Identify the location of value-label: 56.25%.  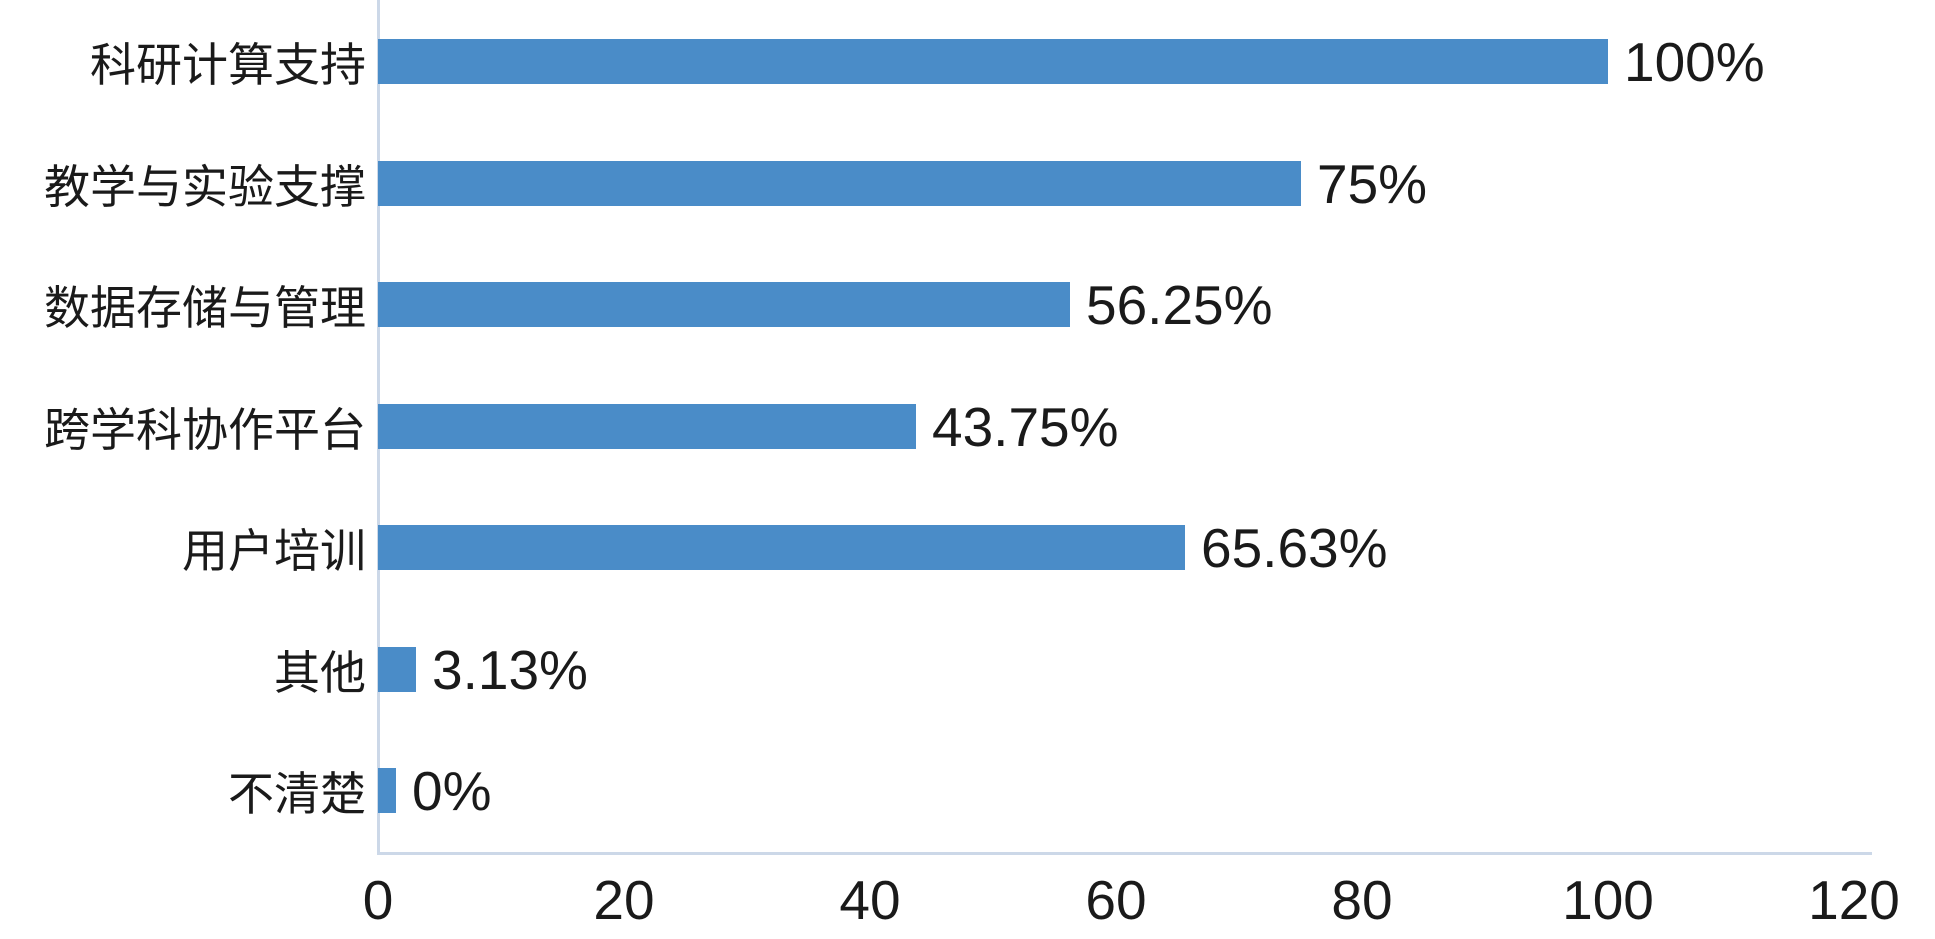
(1179, 304).